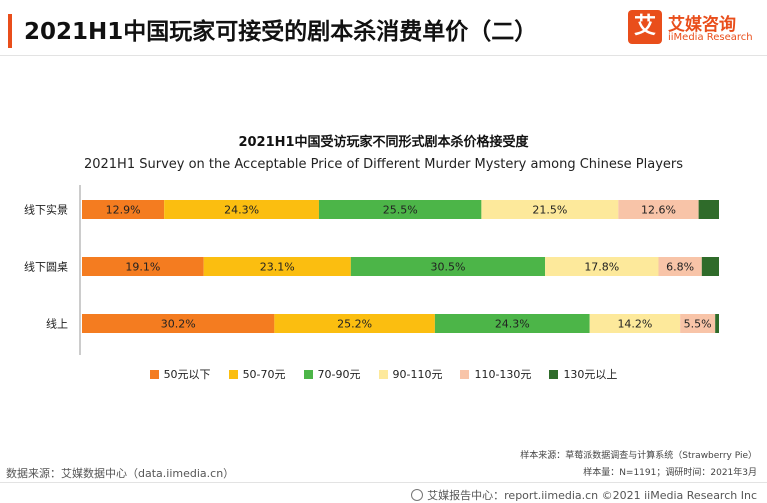 The image size is (767, 503). What do you see at coordinates (10, 31) in the screenshot?
I see `title-accent-bar` at bounding box center [10, 31].